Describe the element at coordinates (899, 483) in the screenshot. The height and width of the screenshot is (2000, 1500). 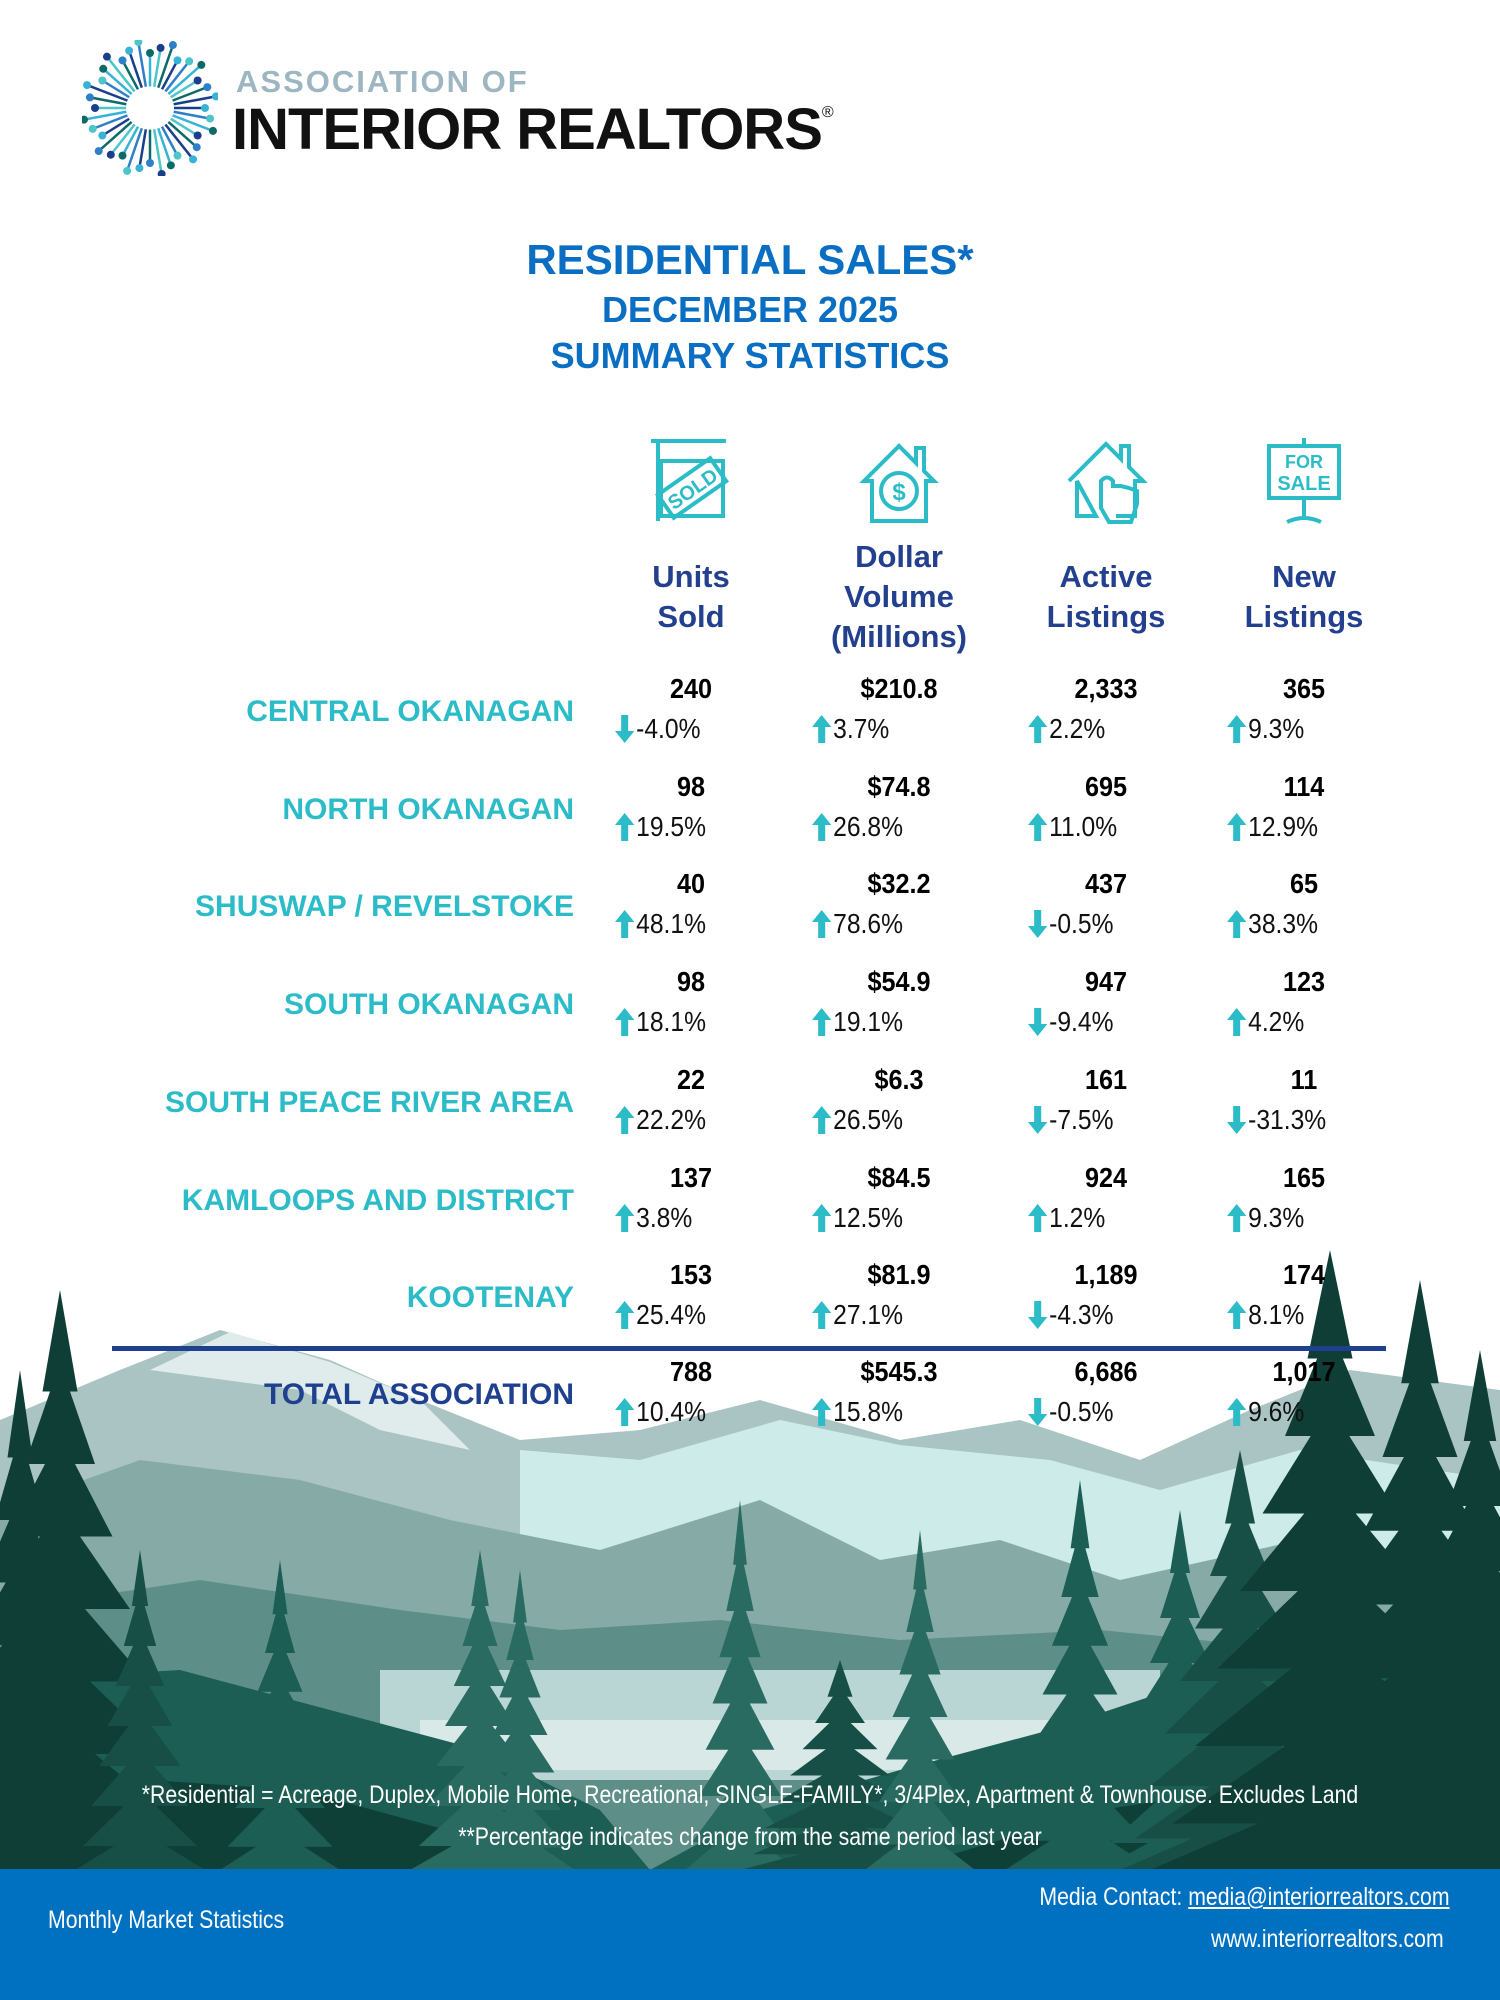
I see `house-dollar-icon: $` at that location.